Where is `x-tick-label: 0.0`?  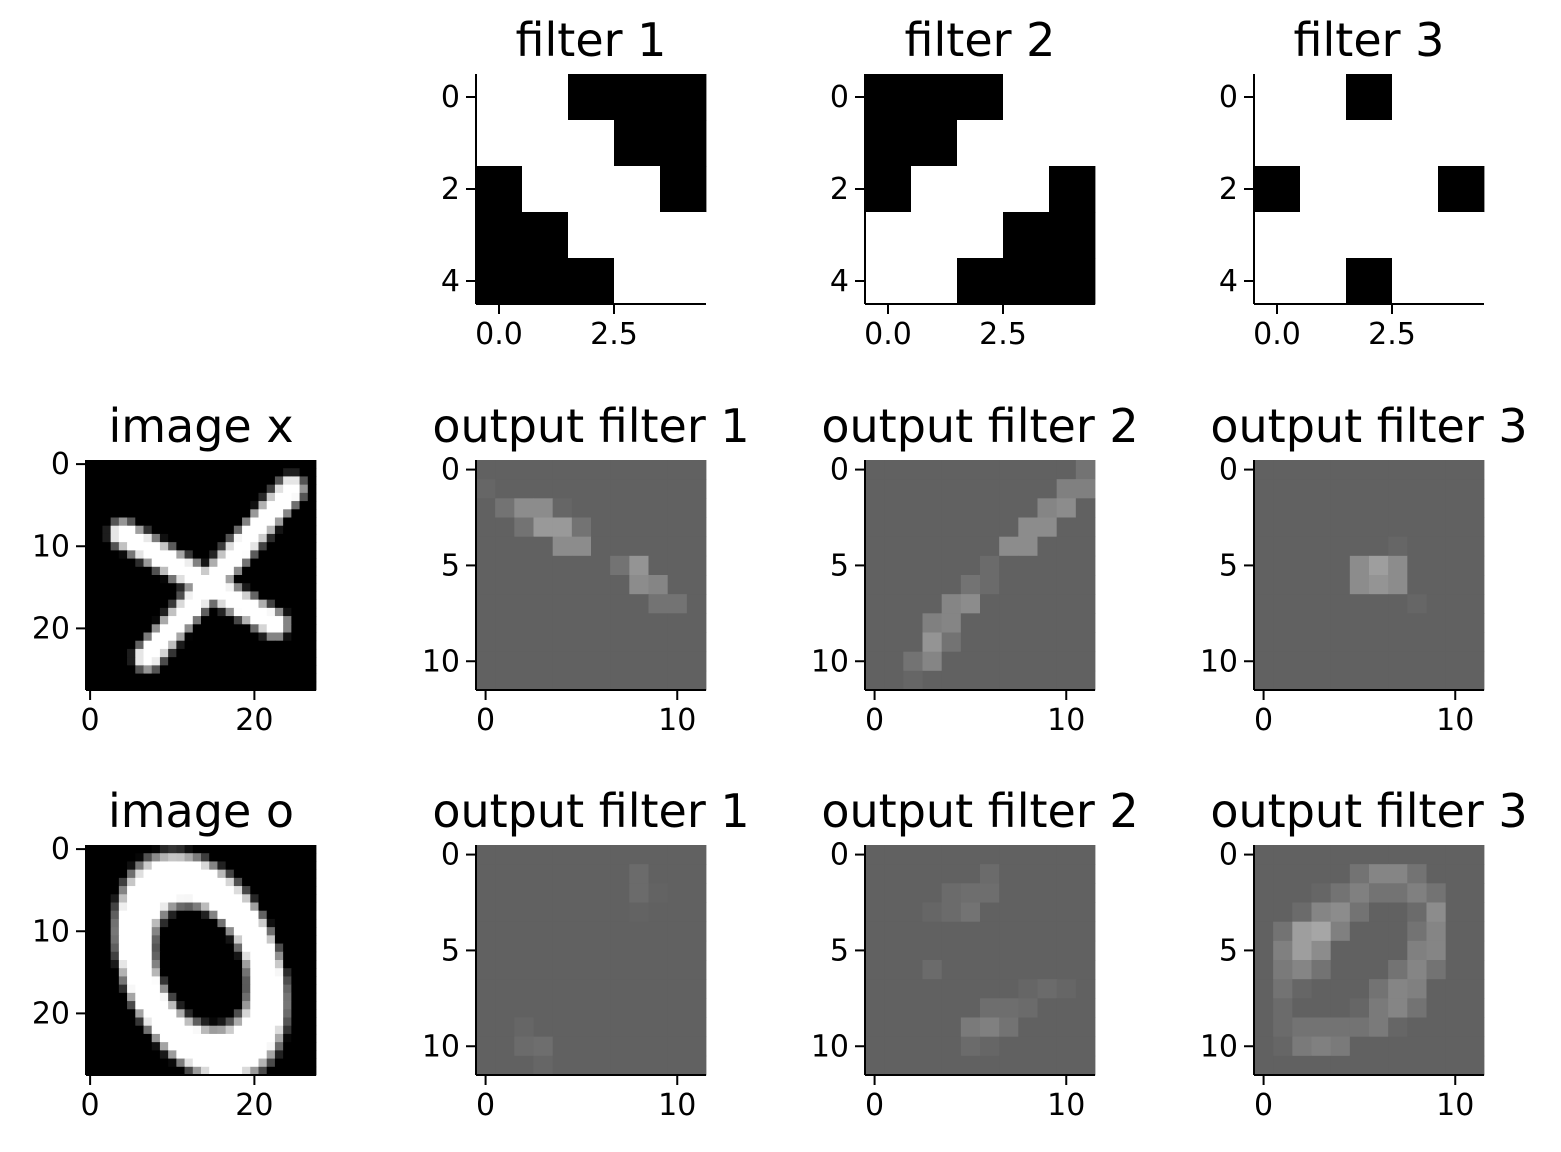 x-tick-label: 0.0 is located at coordinates (888, 334).